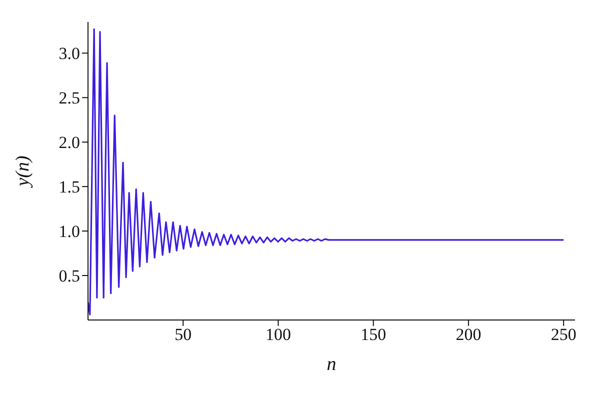 The height and width of the screenshot is (398, 600). I want to click on x-tick-label: 200, so click(469, 334).